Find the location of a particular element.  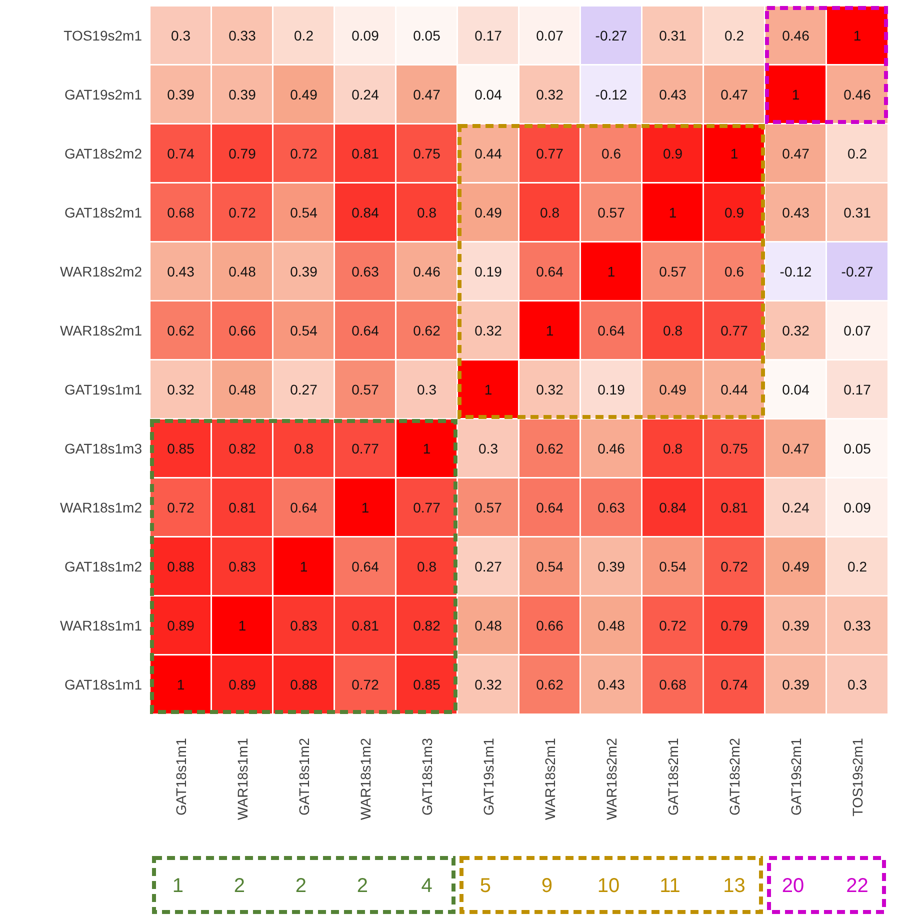

data-label: 0.32 is located at coordinates (796, 330).